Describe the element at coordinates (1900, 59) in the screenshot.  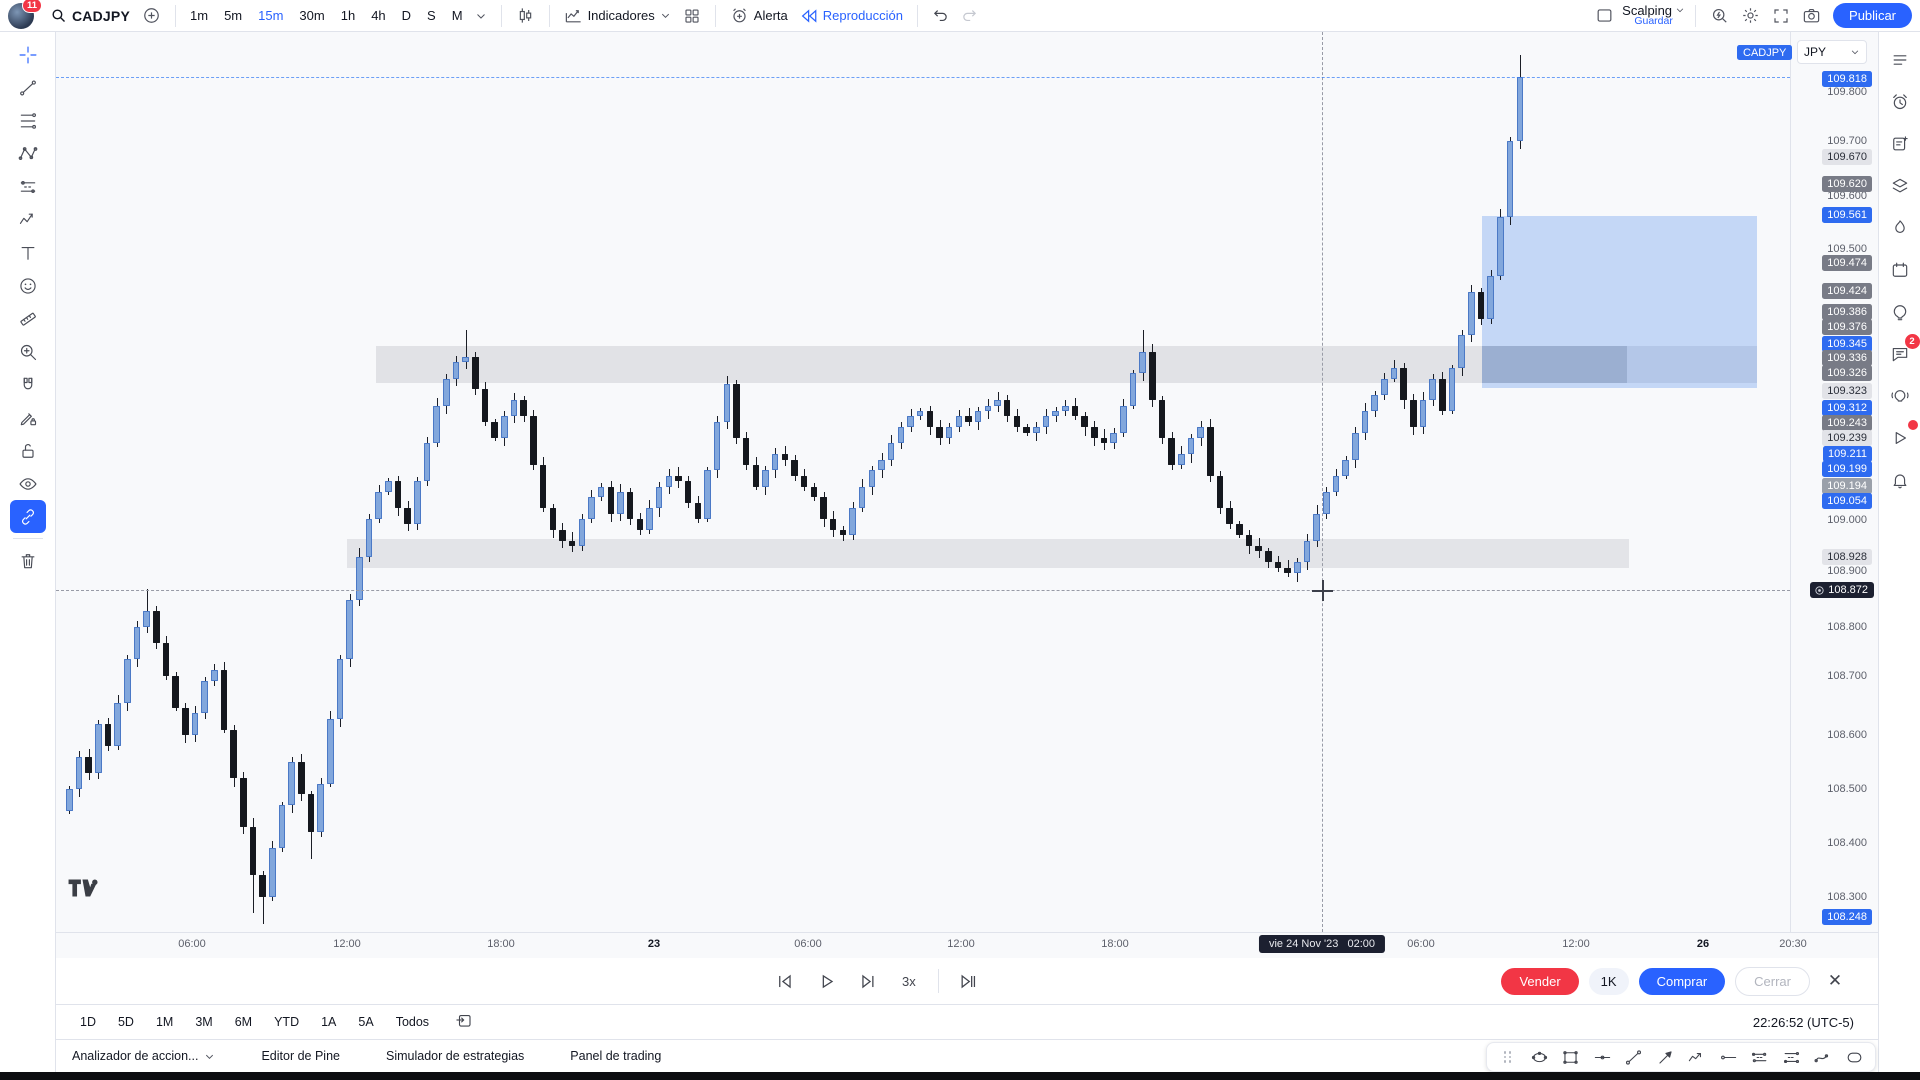
I see `watchlist-icon` at that location.